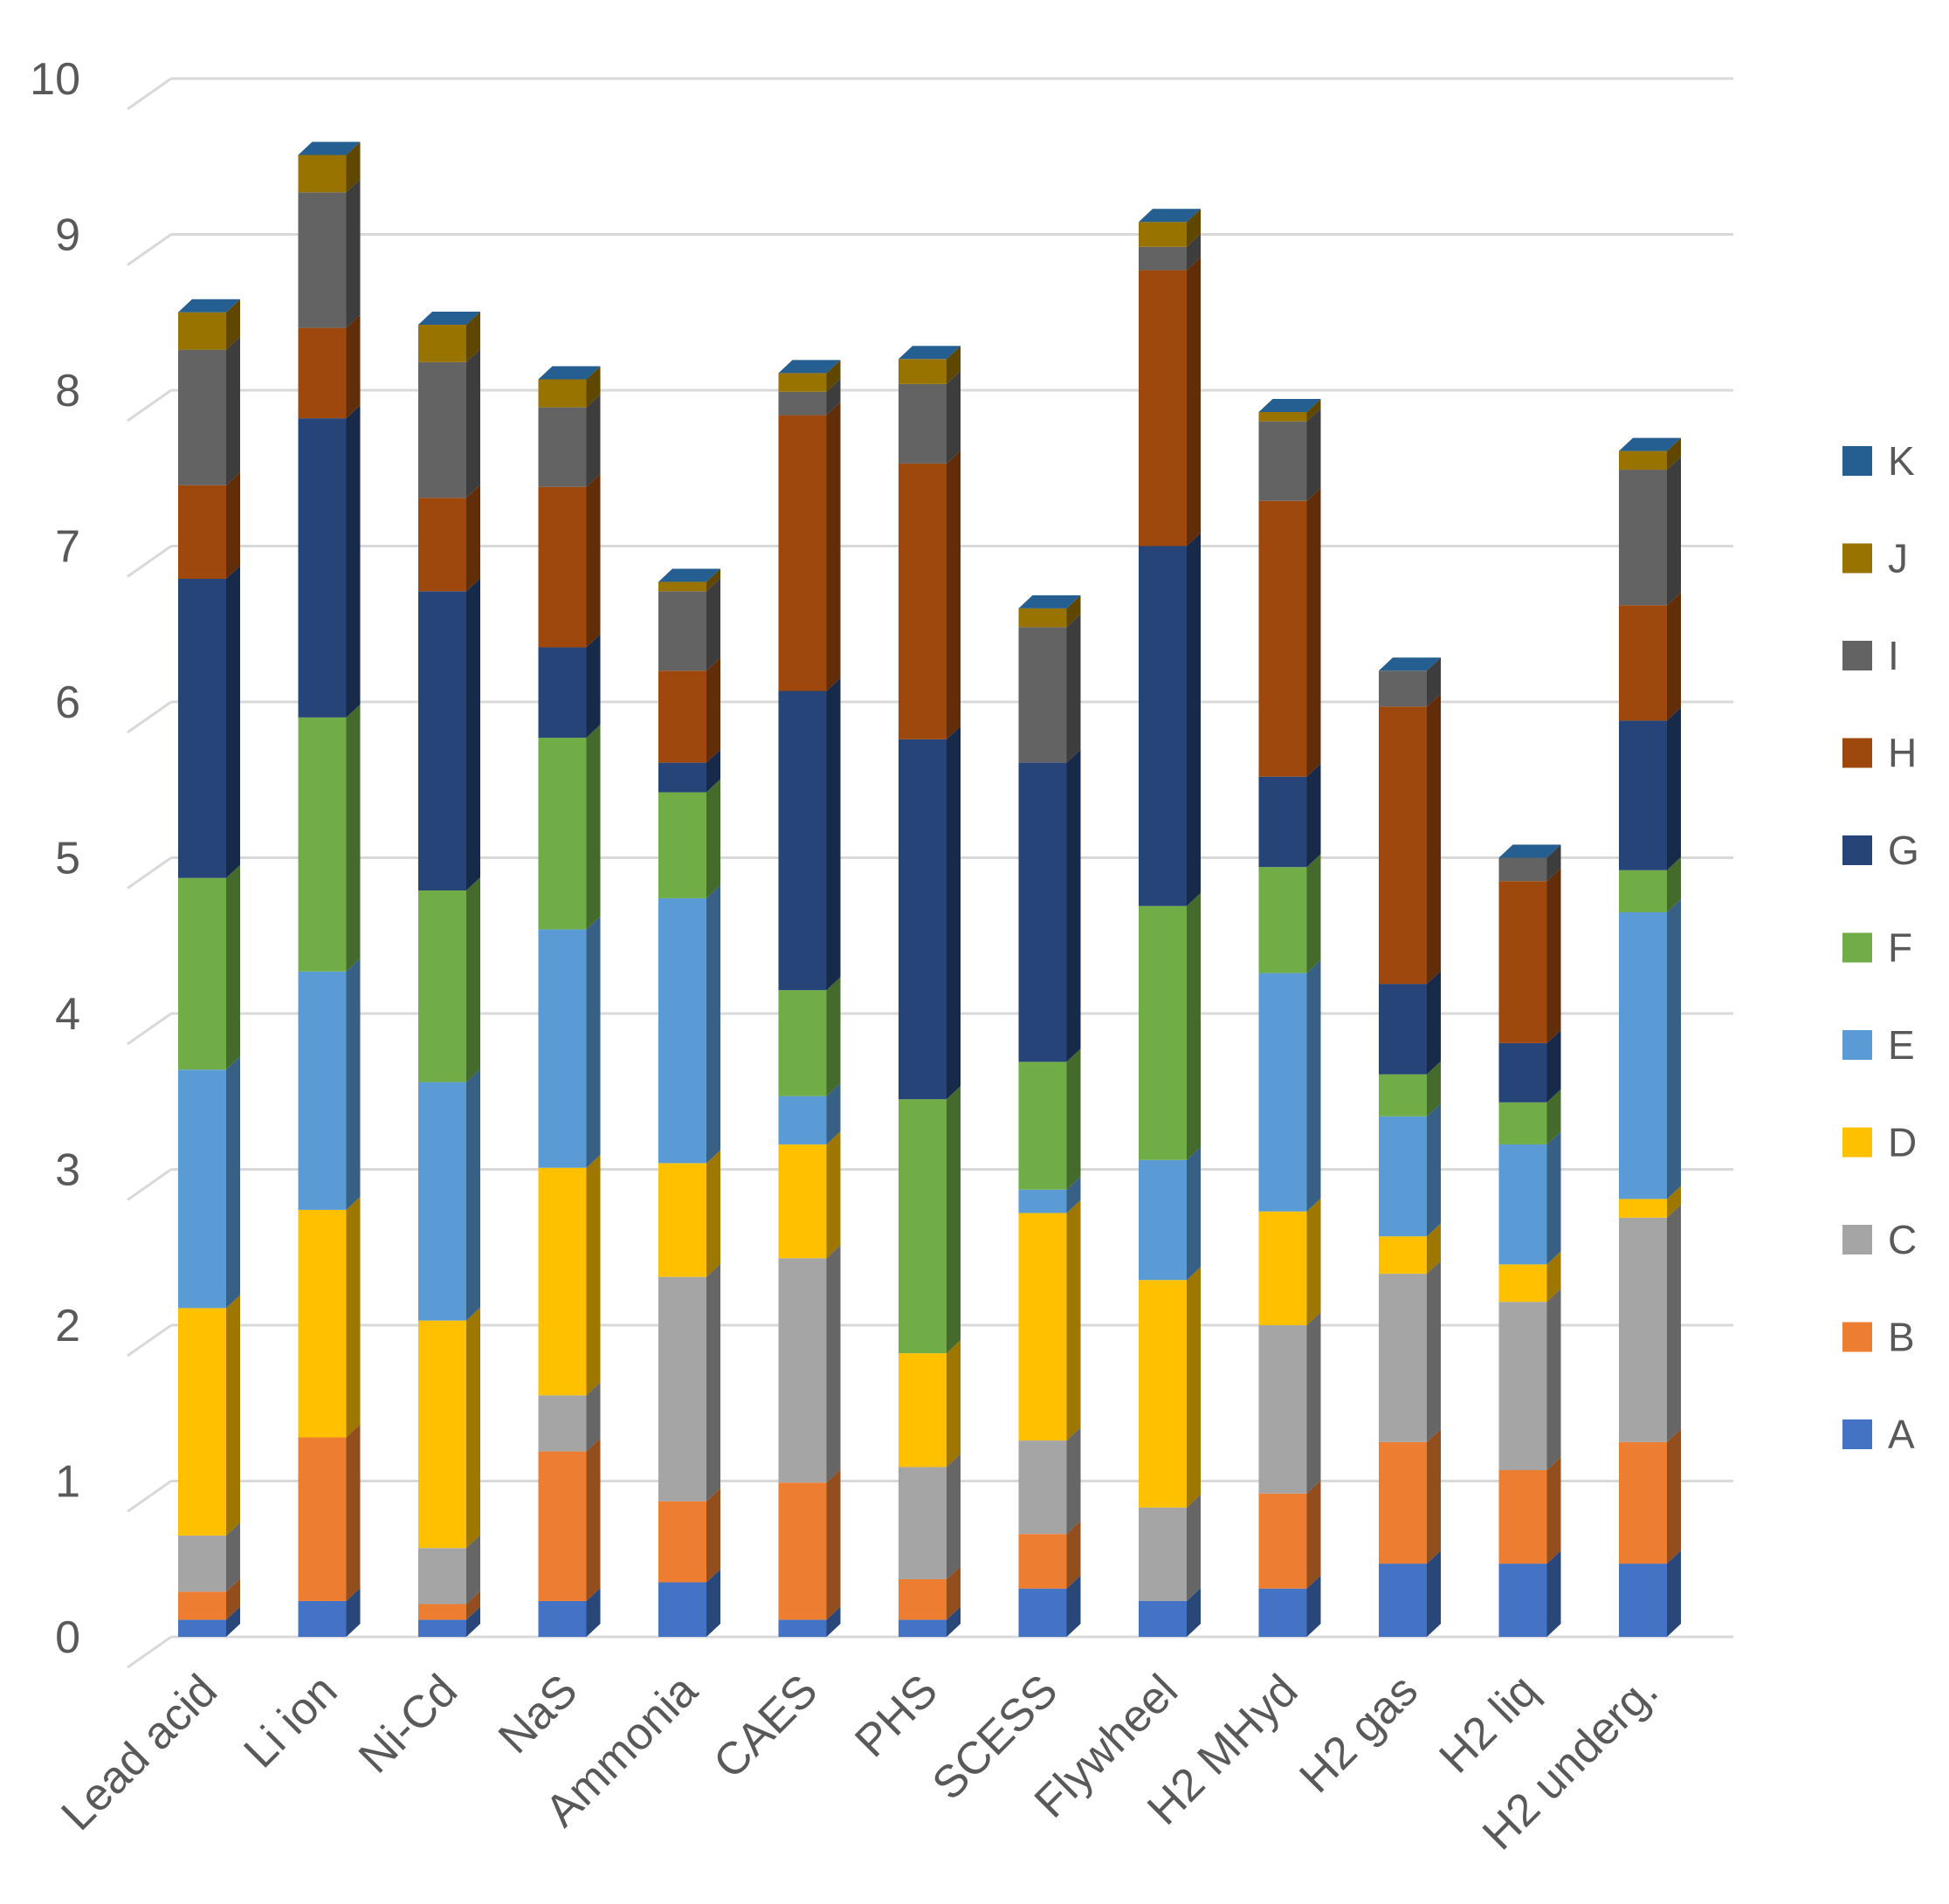 The width and height of the screenshot is (1949, 1904). I want to click on x-category-label: H2 liq, so click(1488, 1724).